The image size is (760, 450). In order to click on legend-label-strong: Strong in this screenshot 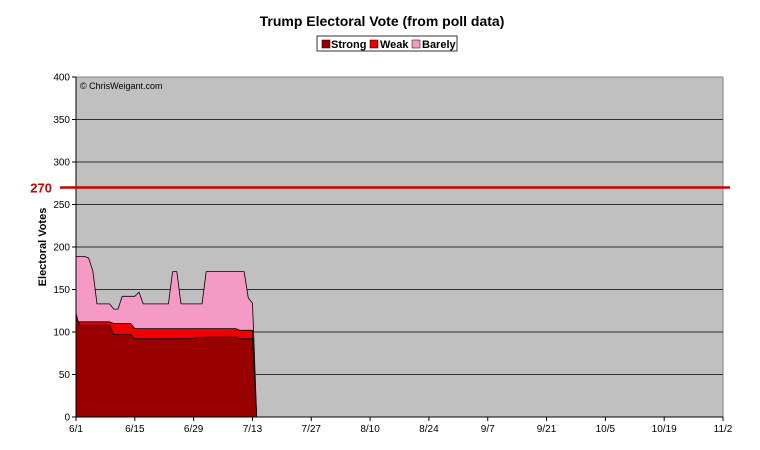, I will do `click(348, 45)`.